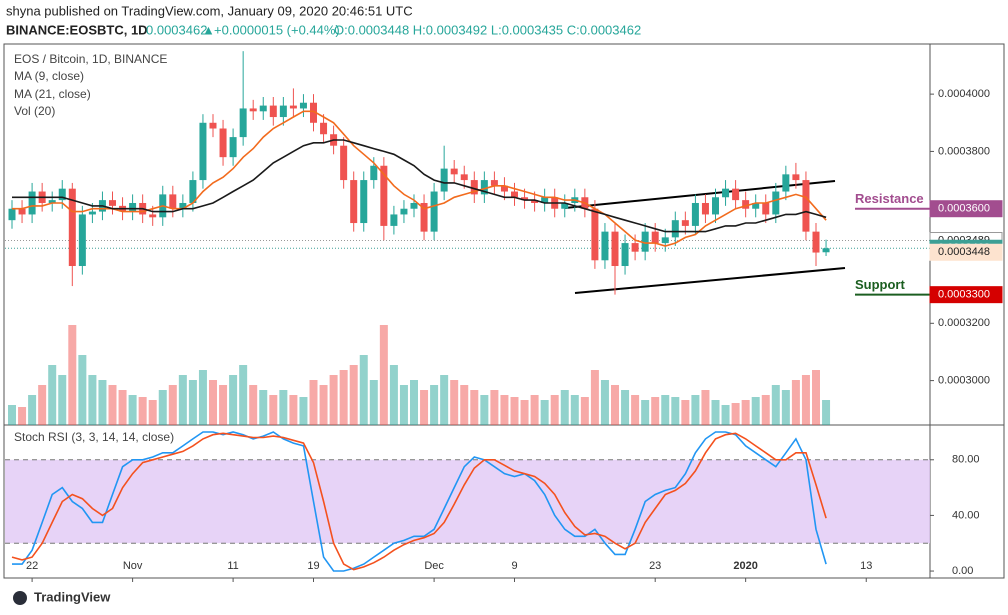  I want to click on price-label: 0.0003600, so click(964, 209).